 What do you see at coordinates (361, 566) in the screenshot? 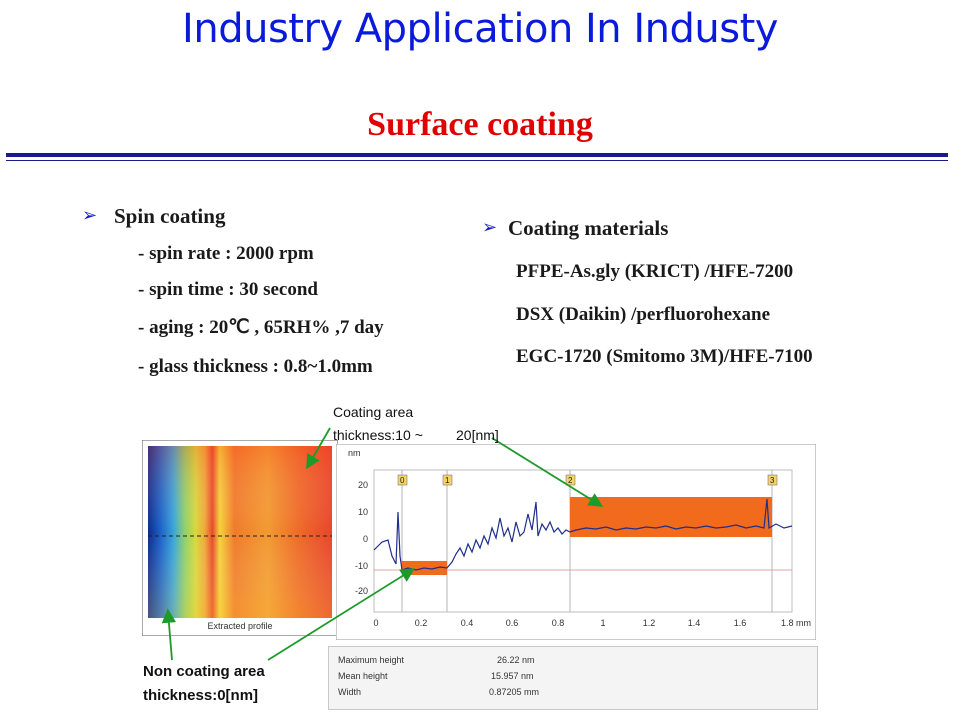
I see `y-tick-label: -10` at bounding box center [361, 566].